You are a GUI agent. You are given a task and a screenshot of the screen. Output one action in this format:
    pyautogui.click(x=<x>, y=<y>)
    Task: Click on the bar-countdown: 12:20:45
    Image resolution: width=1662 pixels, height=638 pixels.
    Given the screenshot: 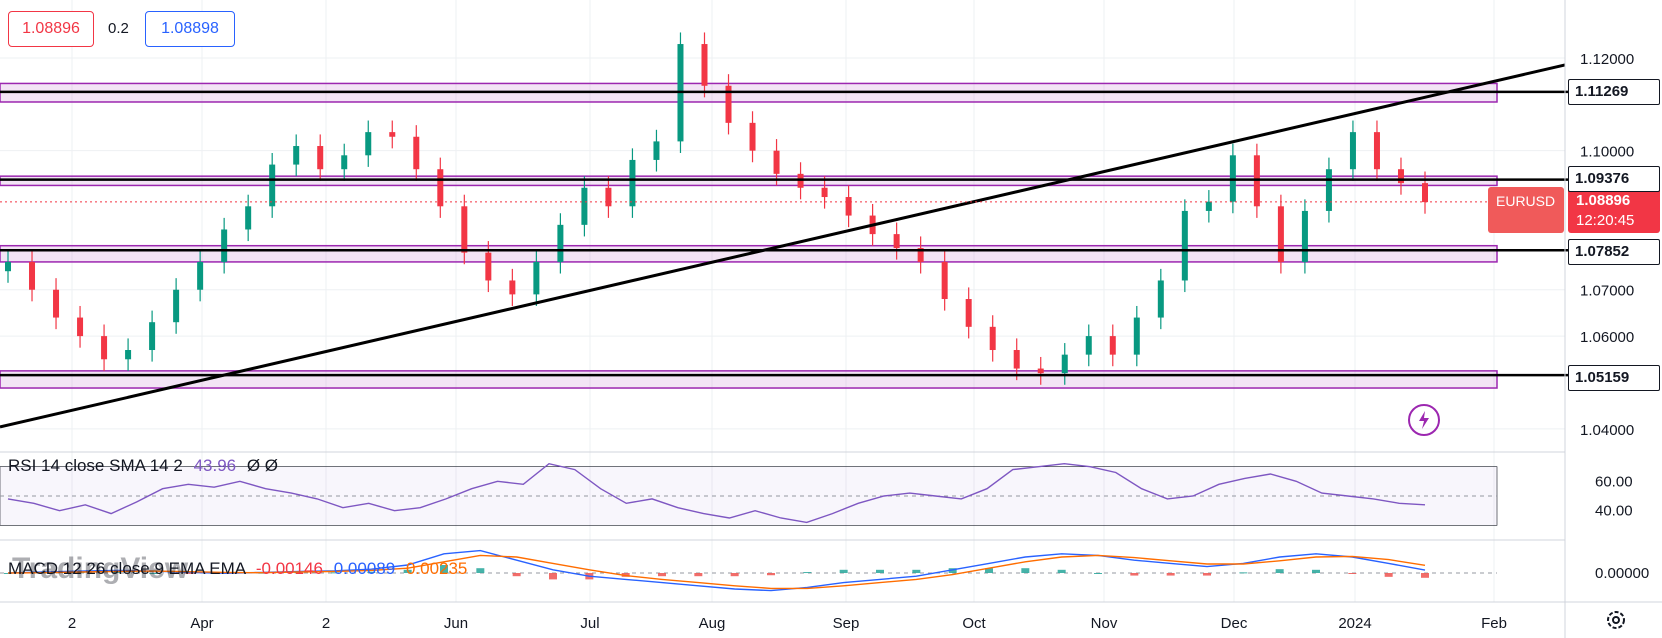 What is the action you would take?
    pyautogui.click(x=1605, y=220)
    